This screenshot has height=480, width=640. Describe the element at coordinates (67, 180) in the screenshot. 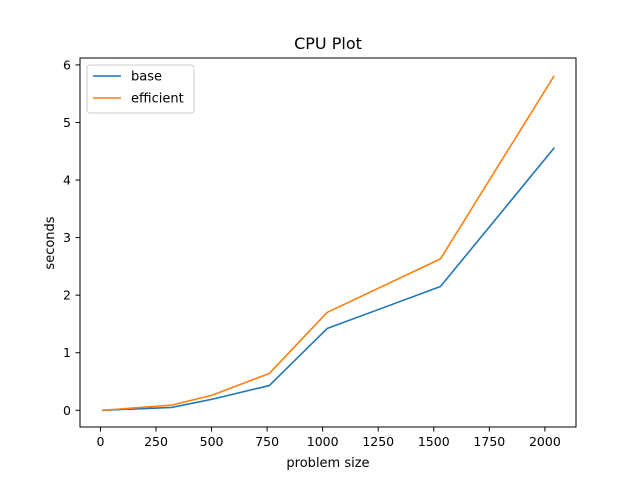

I see `y-tick-label: 4` at that location.